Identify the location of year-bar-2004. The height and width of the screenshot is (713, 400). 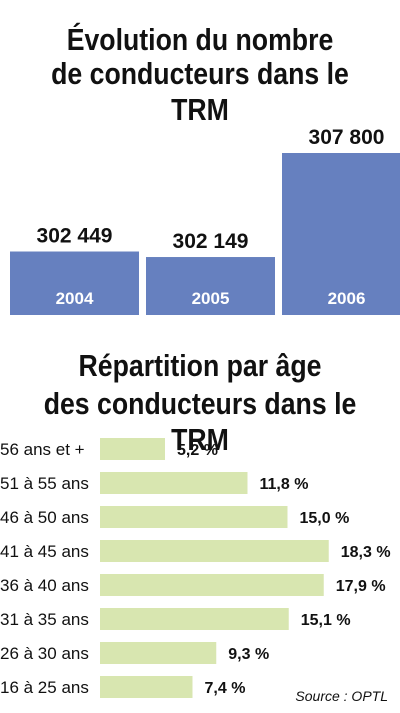
(74, 283).